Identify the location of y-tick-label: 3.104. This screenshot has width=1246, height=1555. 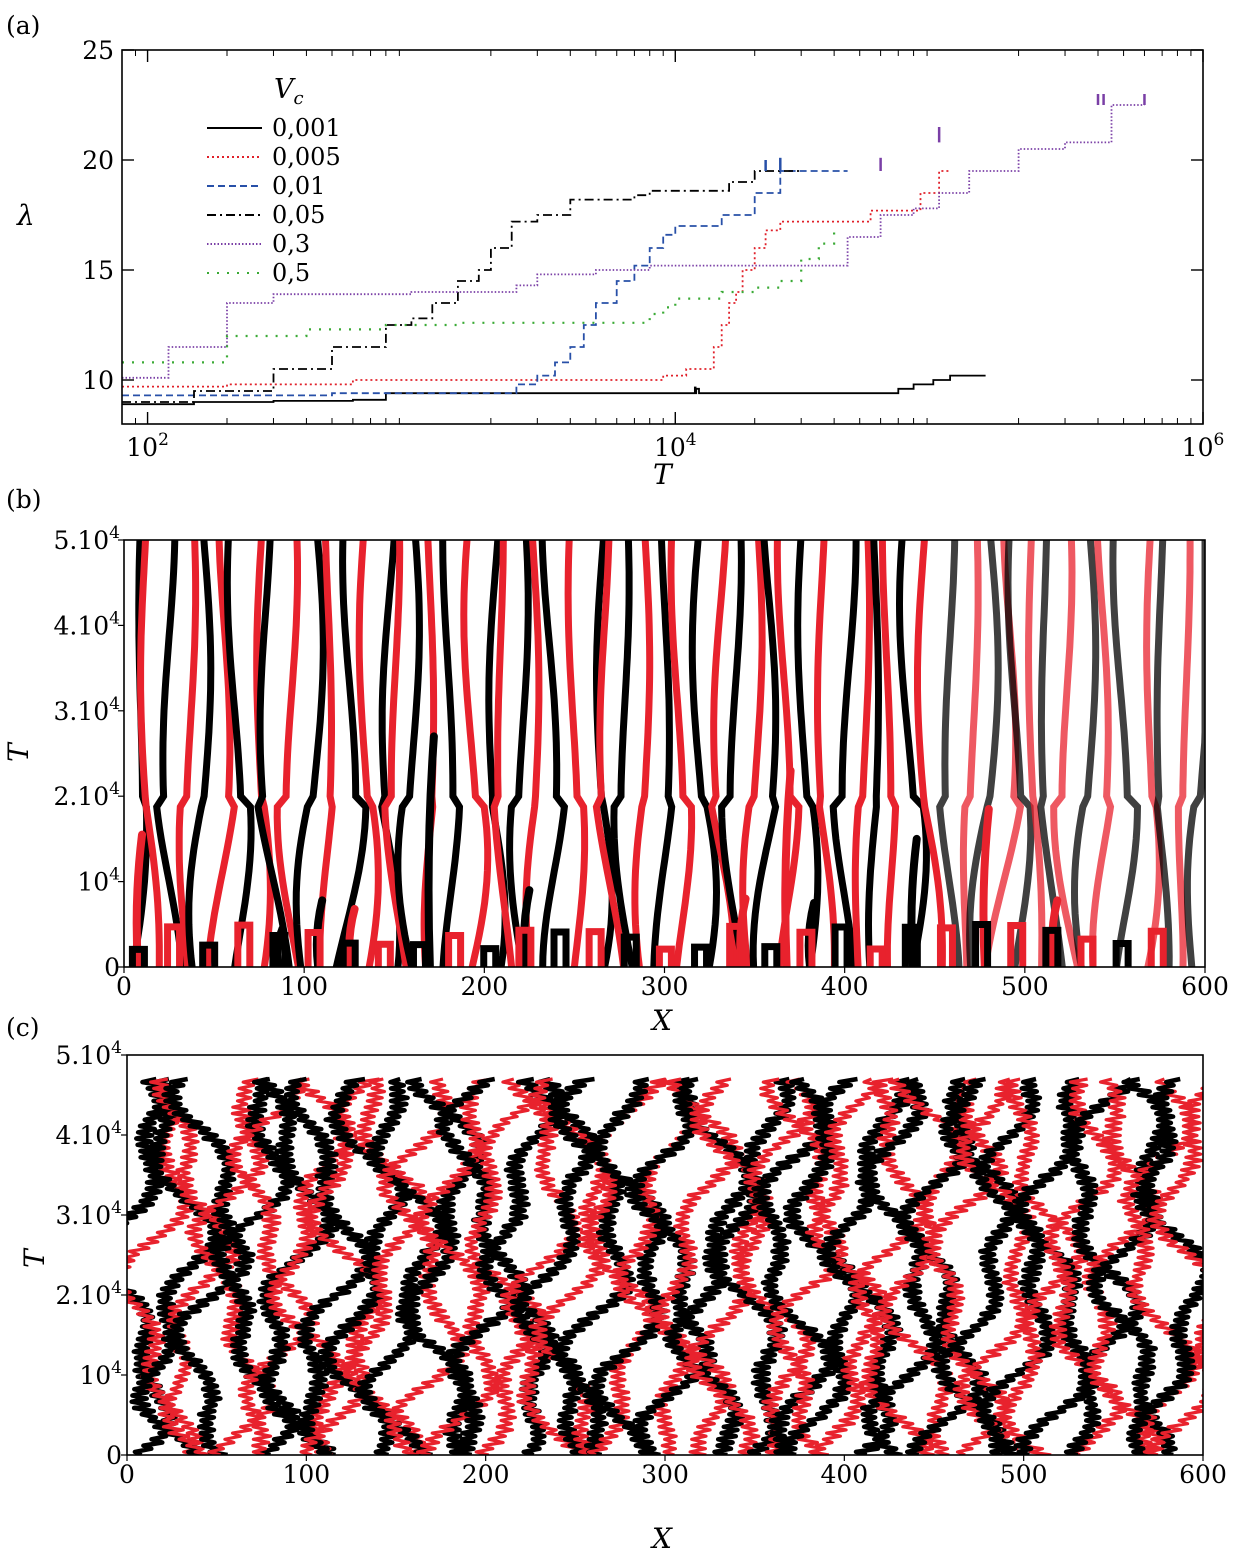
(89, 1214).